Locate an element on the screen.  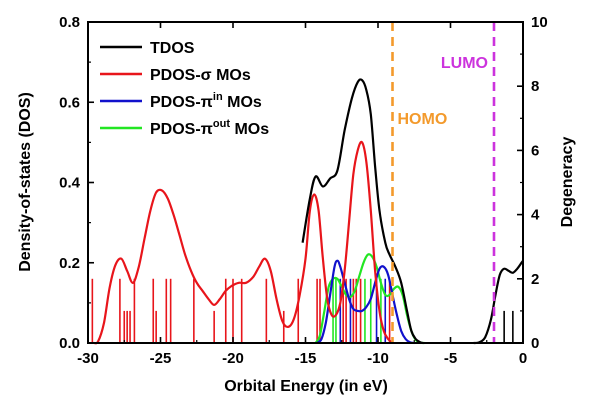
lumo-label: LUMO is located at coordinates (464, 63).